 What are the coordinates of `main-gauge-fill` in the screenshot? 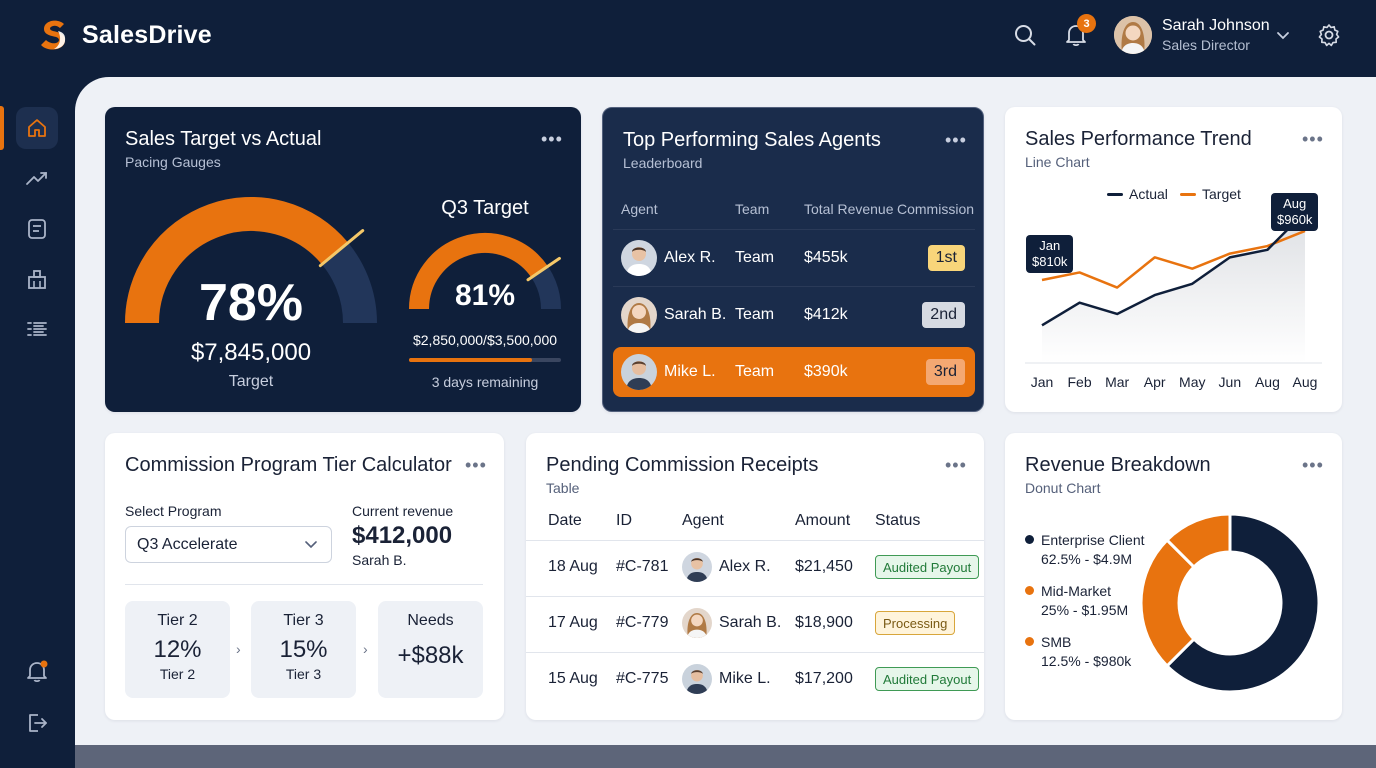 It's located at (237, 260).